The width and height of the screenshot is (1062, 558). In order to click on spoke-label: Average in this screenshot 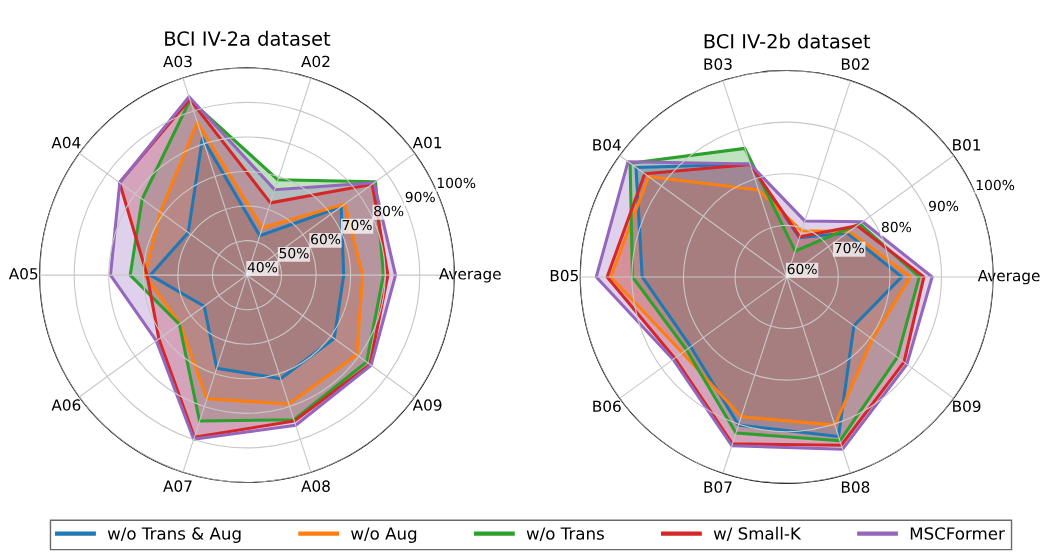, I will do `click(1008, 277)`.